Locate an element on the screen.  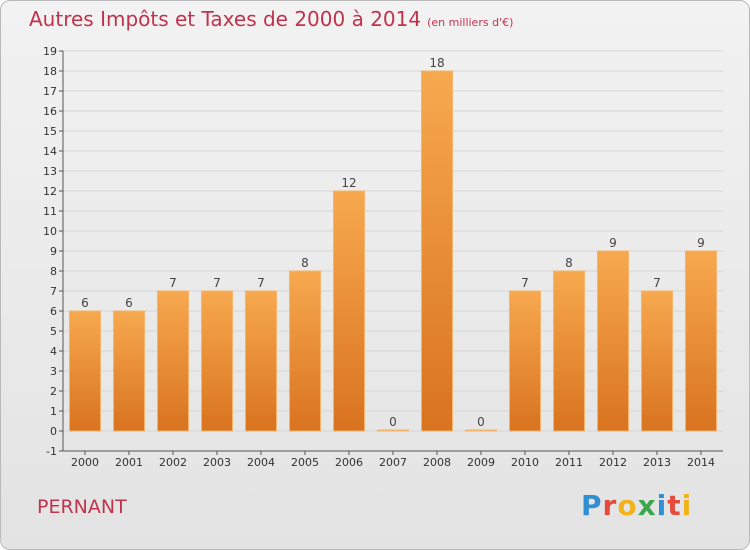
chart-title-unit: (en milliers d'€) is located at coordinates (470, 22).